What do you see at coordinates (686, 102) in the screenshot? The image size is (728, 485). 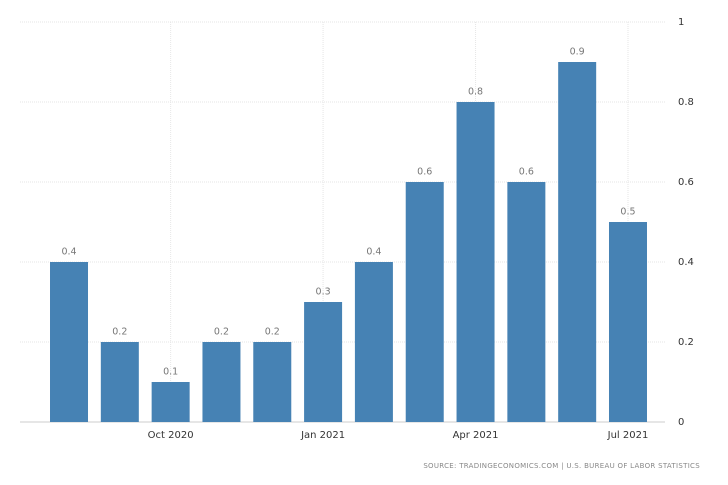 I see `y-tick-label: 0.8` at bounding box center [686, 102].